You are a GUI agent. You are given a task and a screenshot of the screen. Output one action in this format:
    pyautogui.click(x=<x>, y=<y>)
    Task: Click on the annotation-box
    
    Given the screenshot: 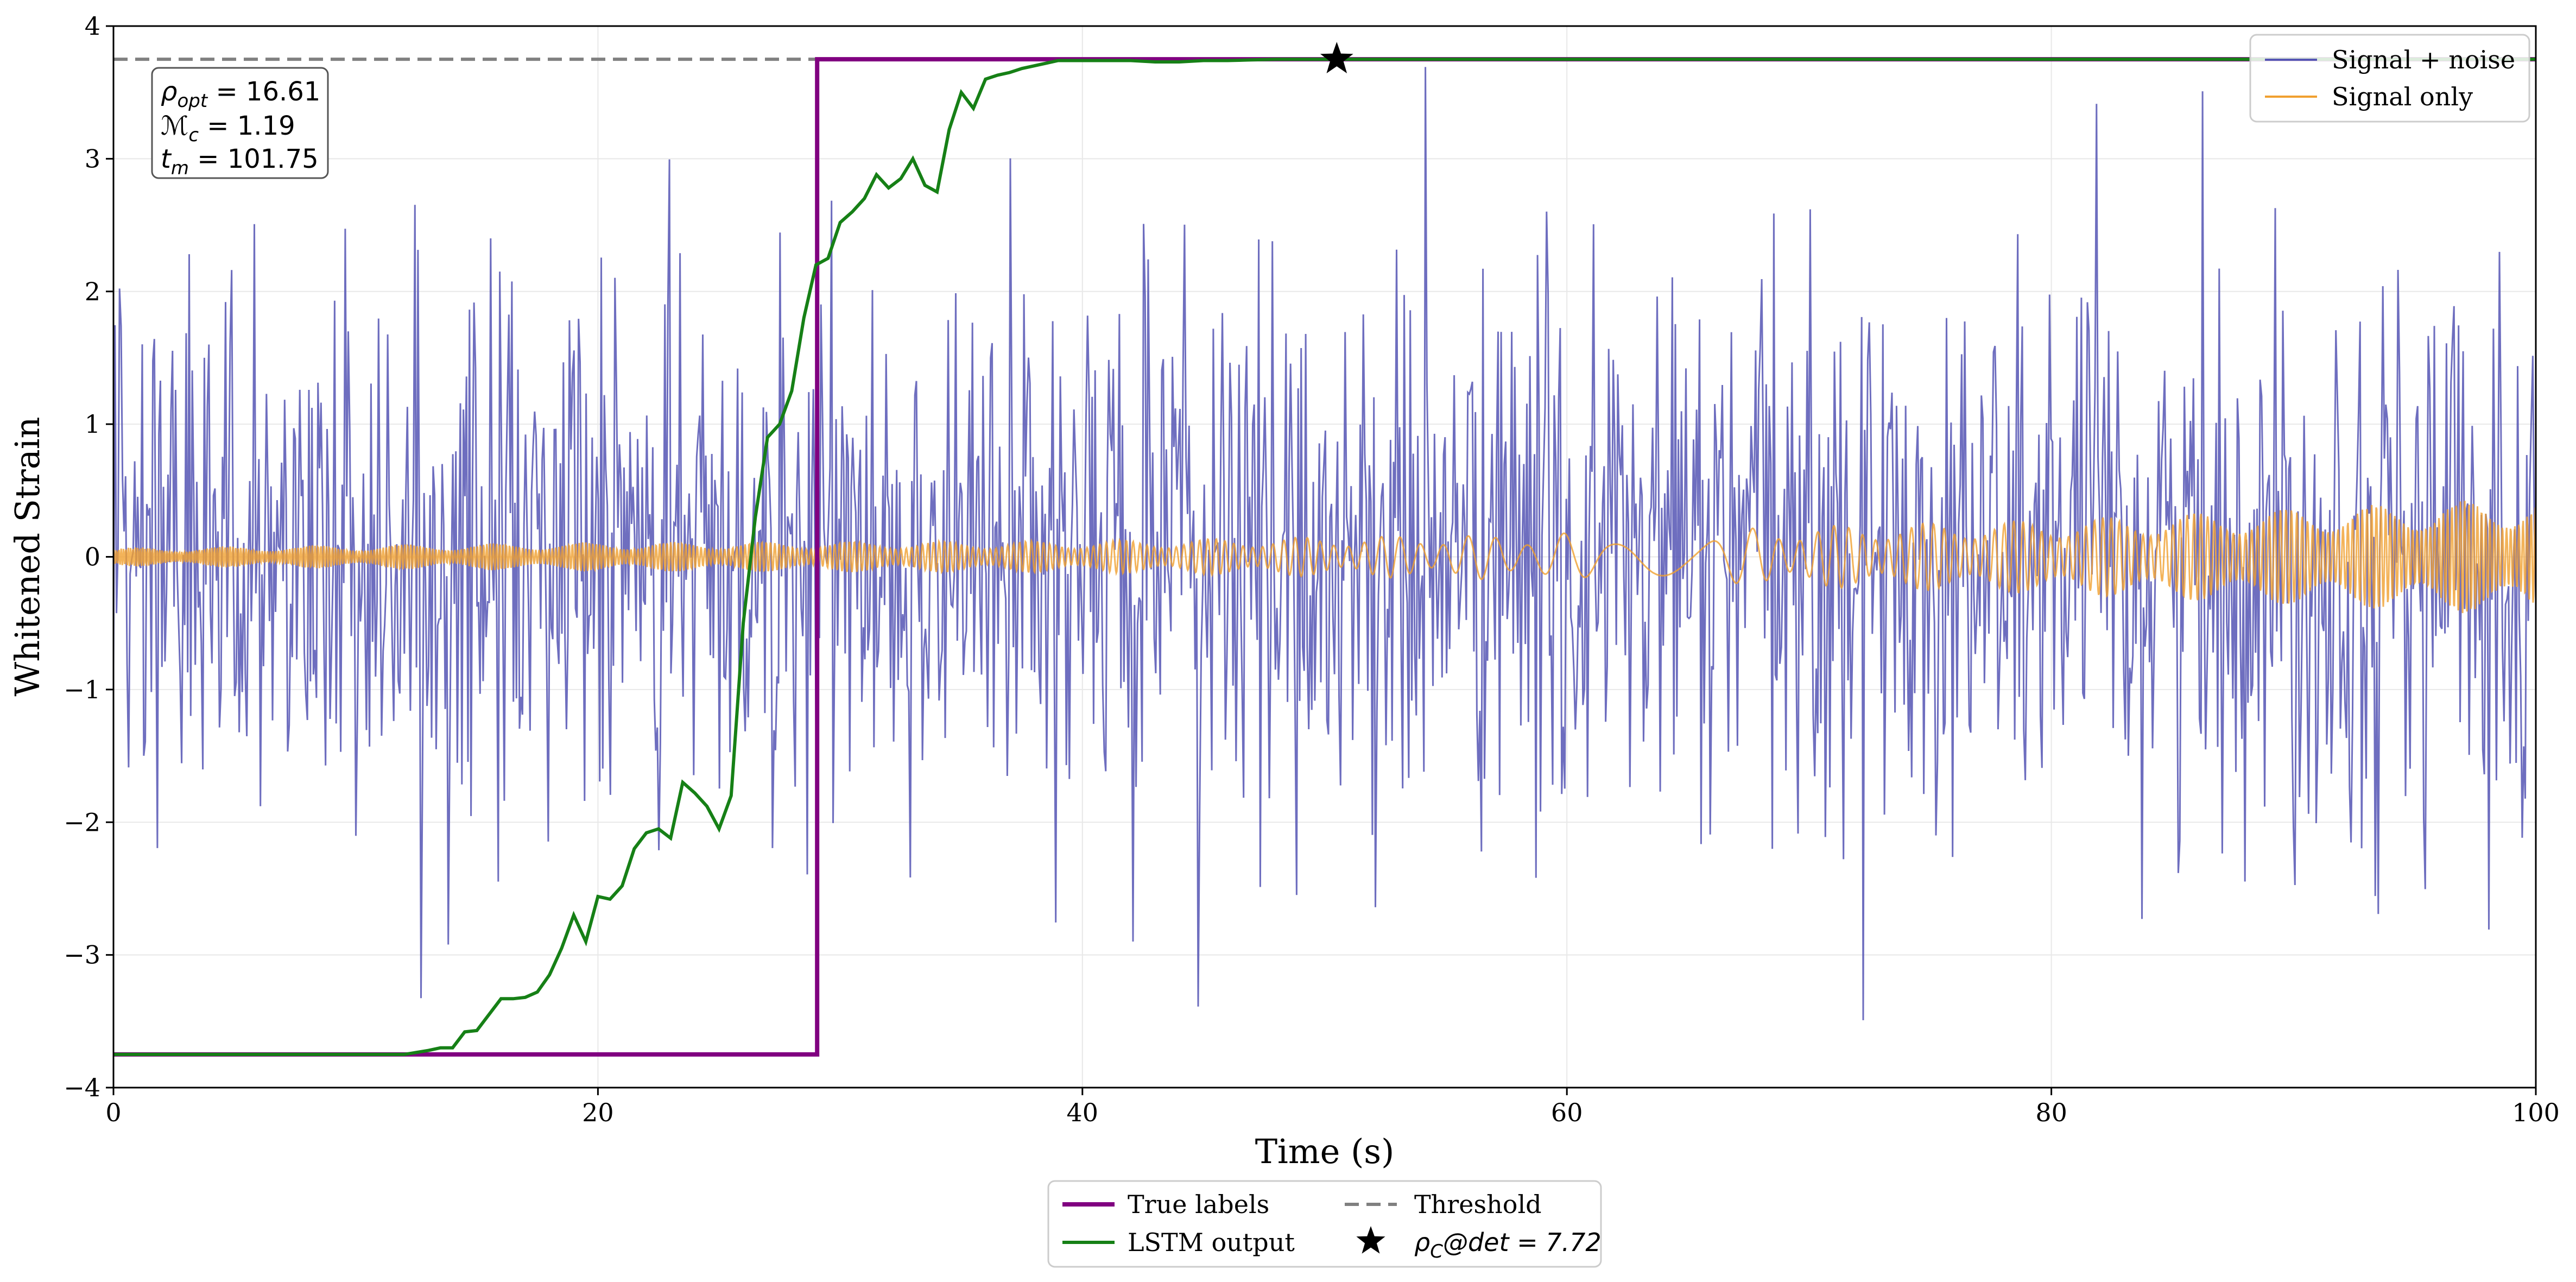 What is the action you would take?
    pyautogui.click(x=240, y=123)
    